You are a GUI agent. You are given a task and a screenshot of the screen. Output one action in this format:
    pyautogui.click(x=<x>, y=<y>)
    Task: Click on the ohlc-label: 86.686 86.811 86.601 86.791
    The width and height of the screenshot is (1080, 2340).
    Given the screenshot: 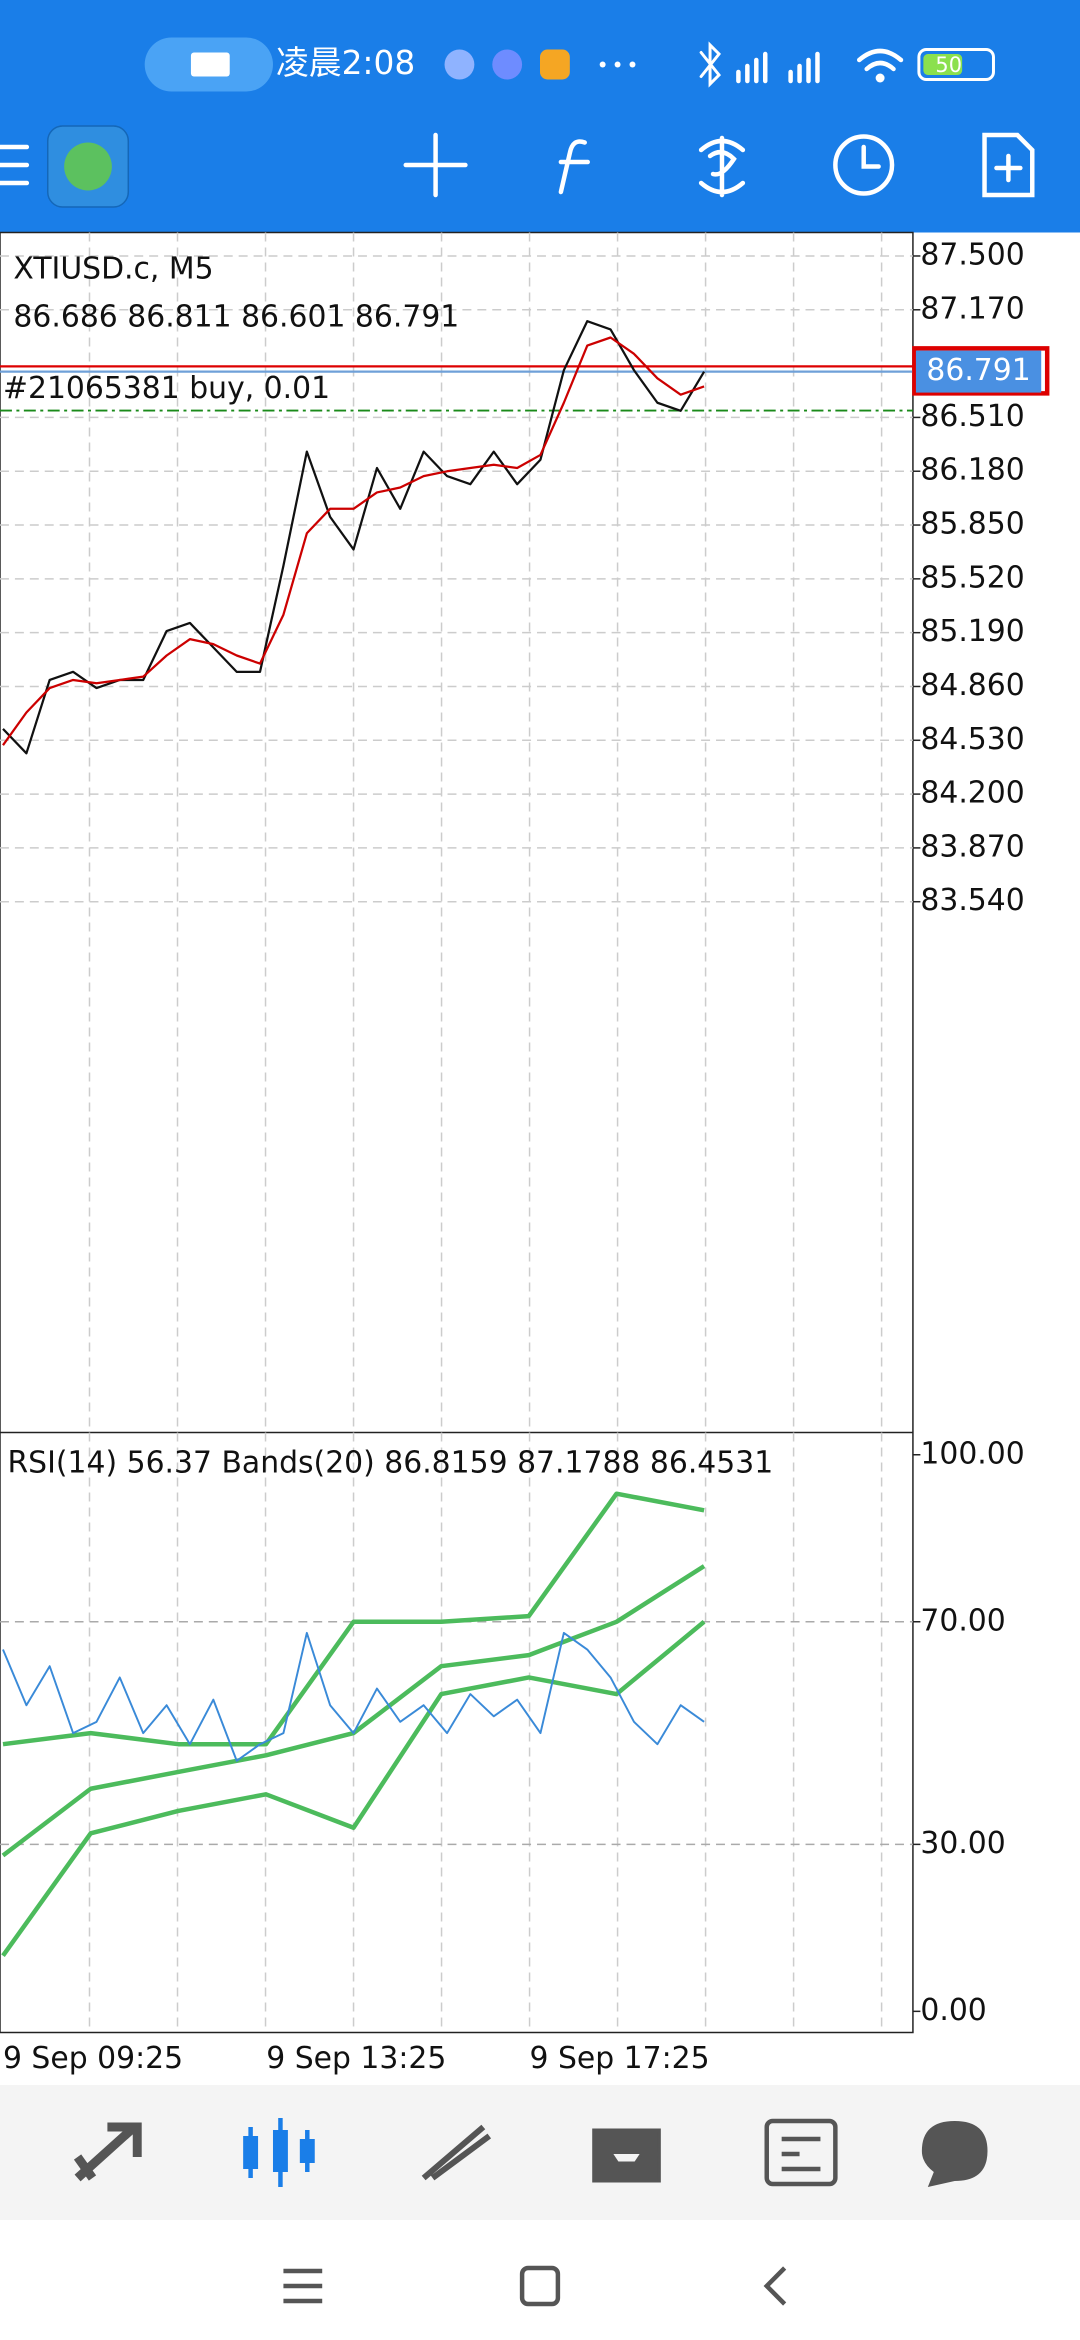 What is the action you would take?
    pyautogui.click(x=236, y=316)
    